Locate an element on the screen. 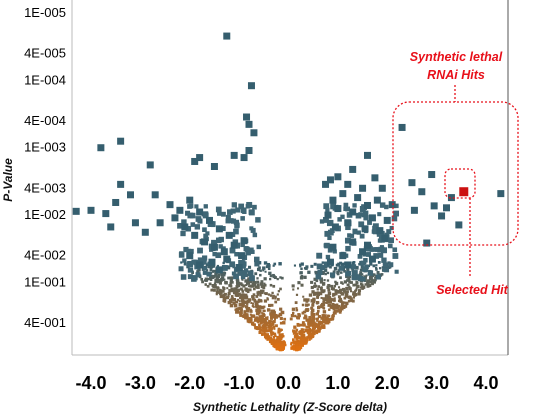 This screenshot has width=537, height=417. x-axis-label: Synthetic Lethality (Z-Score delta) is located at coordinates (290, 407).